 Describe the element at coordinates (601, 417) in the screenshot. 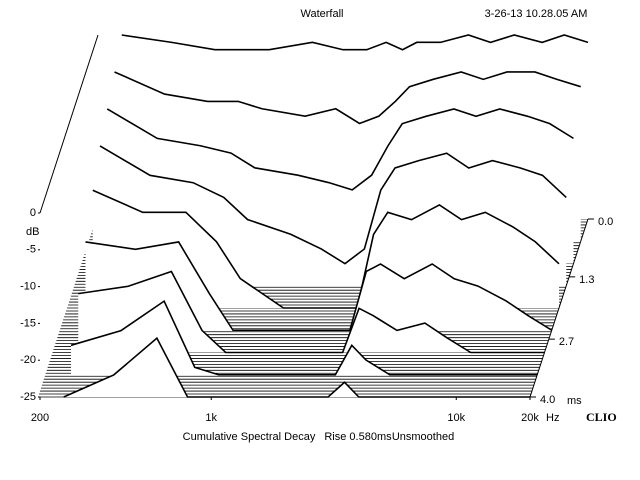

I see `brand: CLIO` at that location.